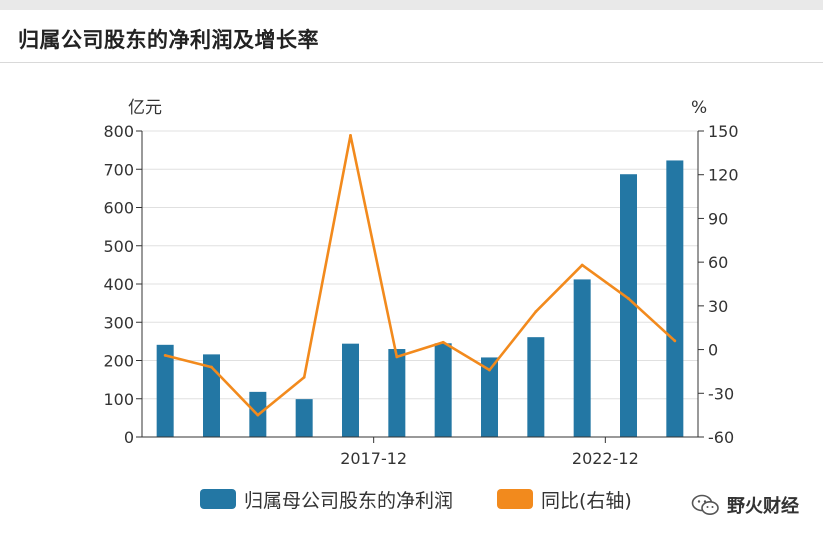 Image resolution: width=823 pixels, height=544 pixels. Describe the element at coordinates (723, 175) in the screenshot. I see `right-tick-label: 120` at that location.